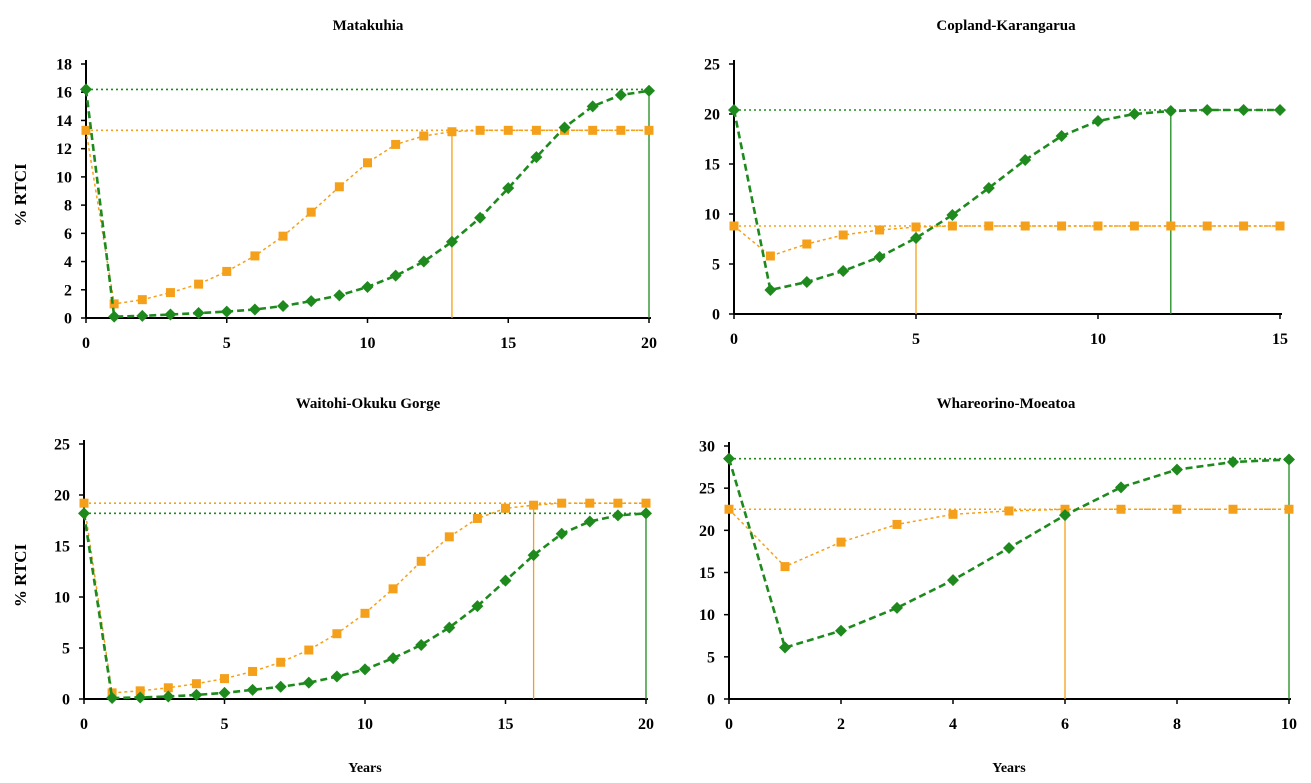 The width and height of the screenshot is (1311, 783). What do you see at coordinates (68, 206) in the screenshot?
I see `y-tick-label: 8` at bounding box center [68, 206].